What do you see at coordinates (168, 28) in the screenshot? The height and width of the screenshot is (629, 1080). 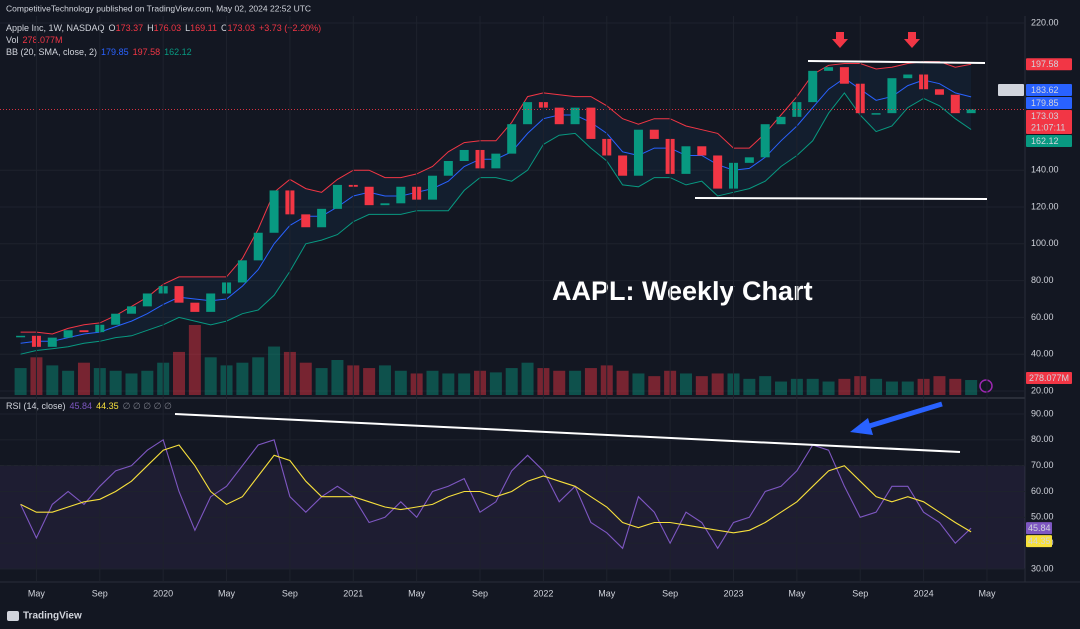 I see `ohlc-value: 176.03` at bounding box center [168, 28].